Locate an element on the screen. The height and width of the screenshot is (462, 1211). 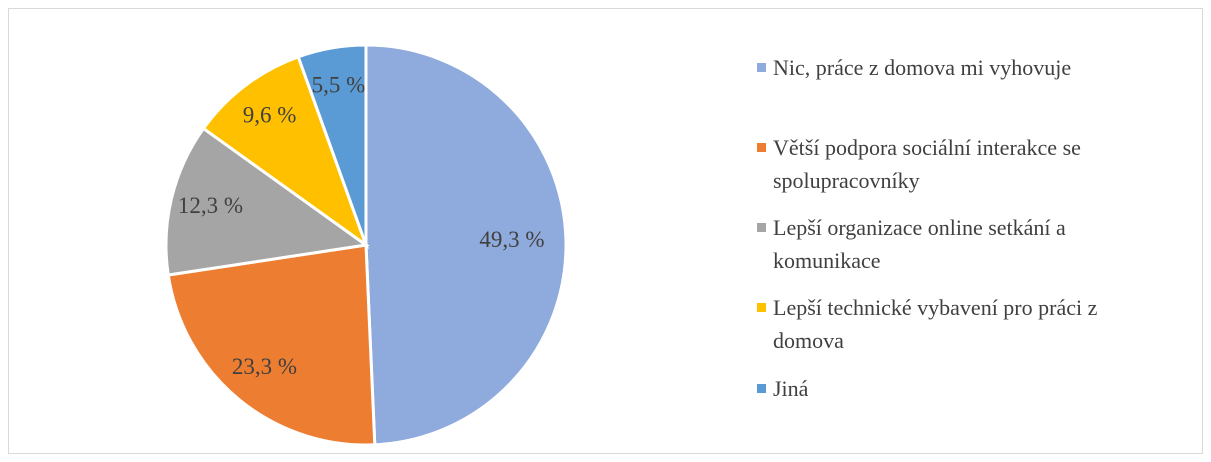
data-label: 12,3 % is located at coordinates (210, 205).